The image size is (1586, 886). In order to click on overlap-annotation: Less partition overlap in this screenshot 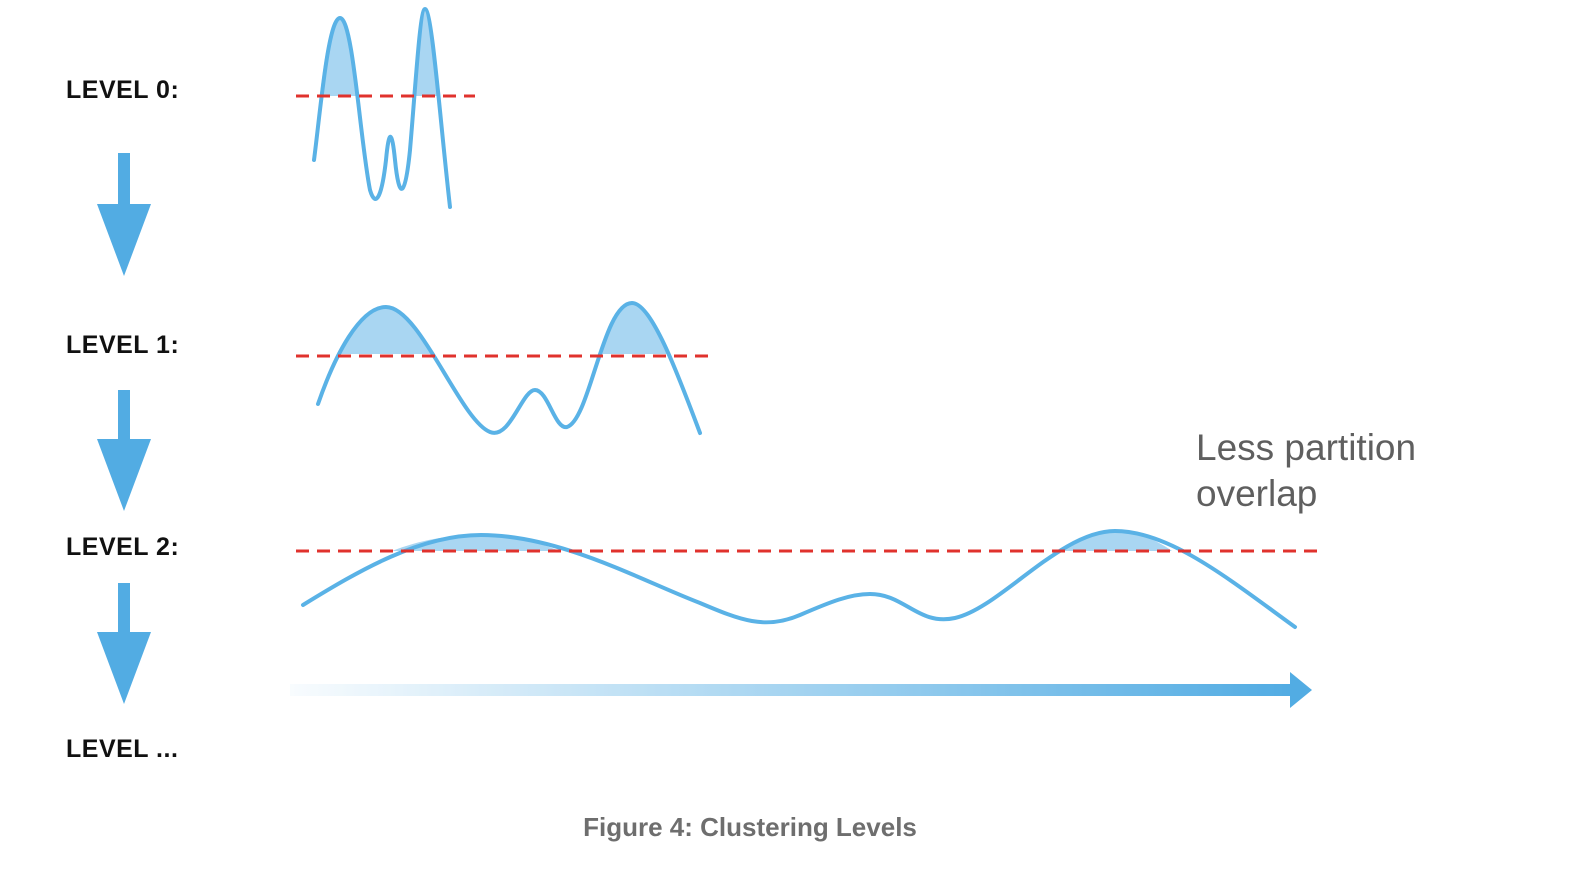, I will do `click(1306, 471)`.